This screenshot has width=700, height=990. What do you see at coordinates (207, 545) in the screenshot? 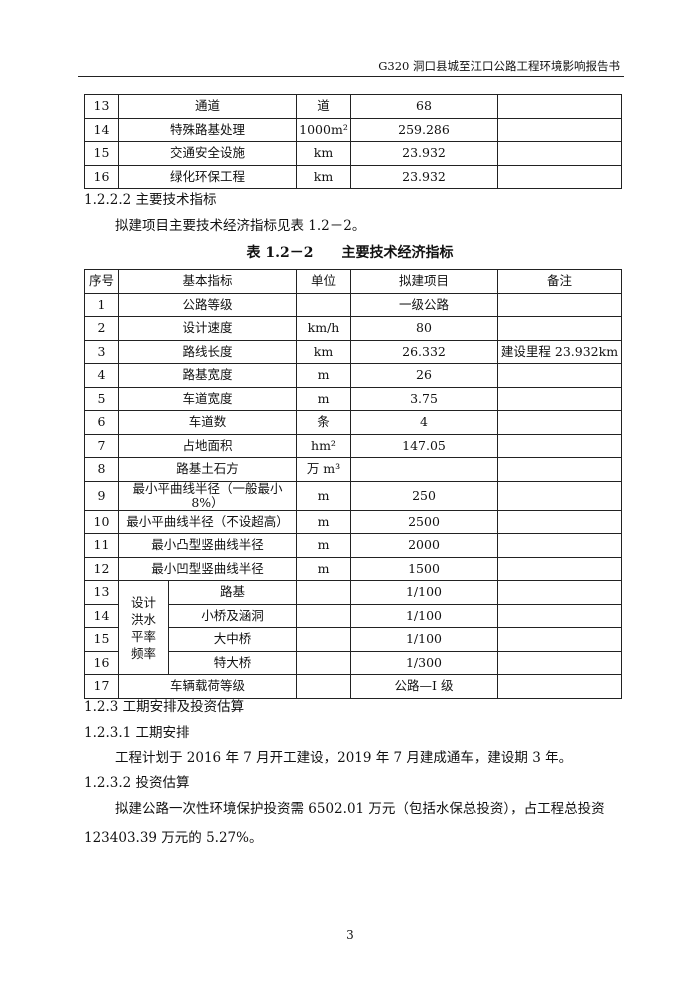
I see `table-cell: 最小凸型竖曲线半径` at bounding box center [207, 545].